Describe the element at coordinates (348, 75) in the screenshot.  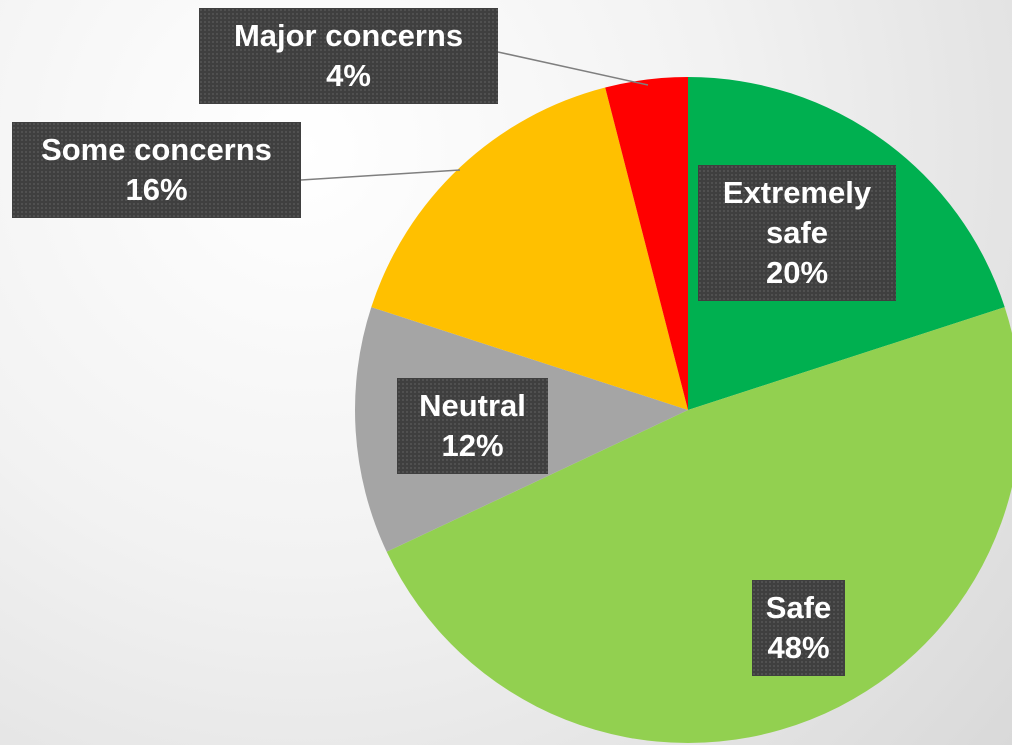
I see `label-value: 4%` at that location.